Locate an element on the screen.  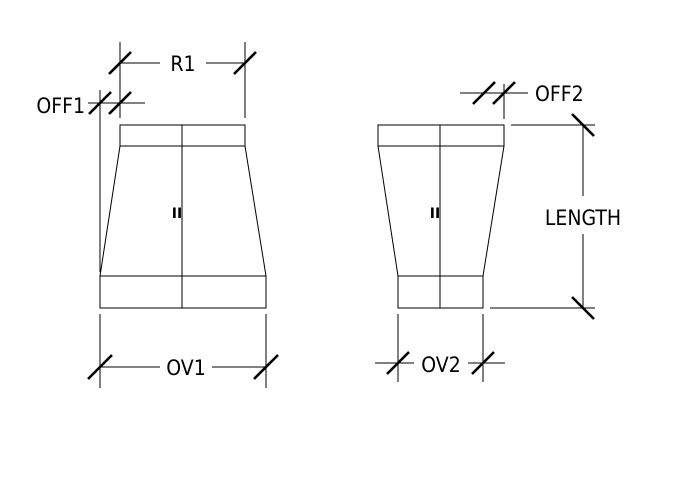
r1-label: R1 is located at coordinates (182, 64).